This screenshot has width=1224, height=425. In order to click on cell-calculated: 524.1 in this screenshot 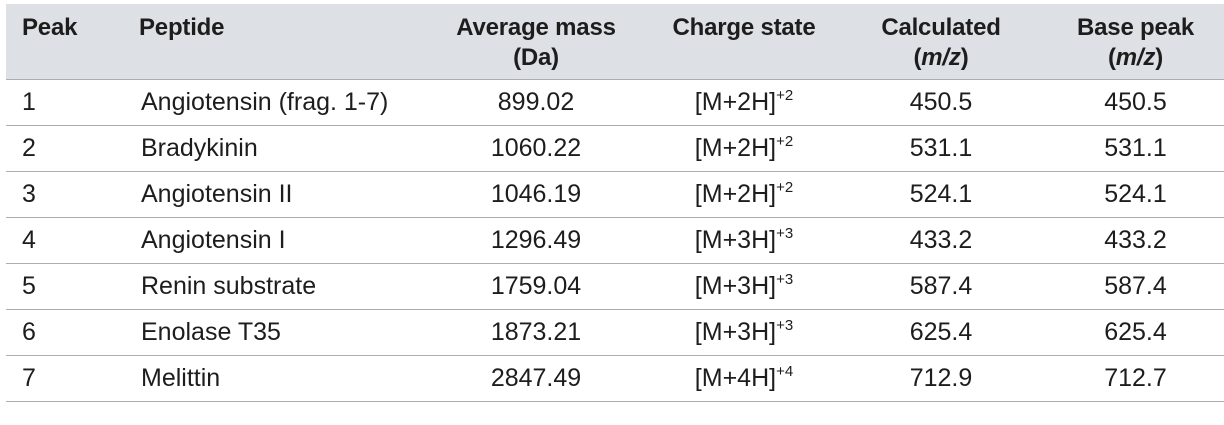, I will do `click(941, 194)`.